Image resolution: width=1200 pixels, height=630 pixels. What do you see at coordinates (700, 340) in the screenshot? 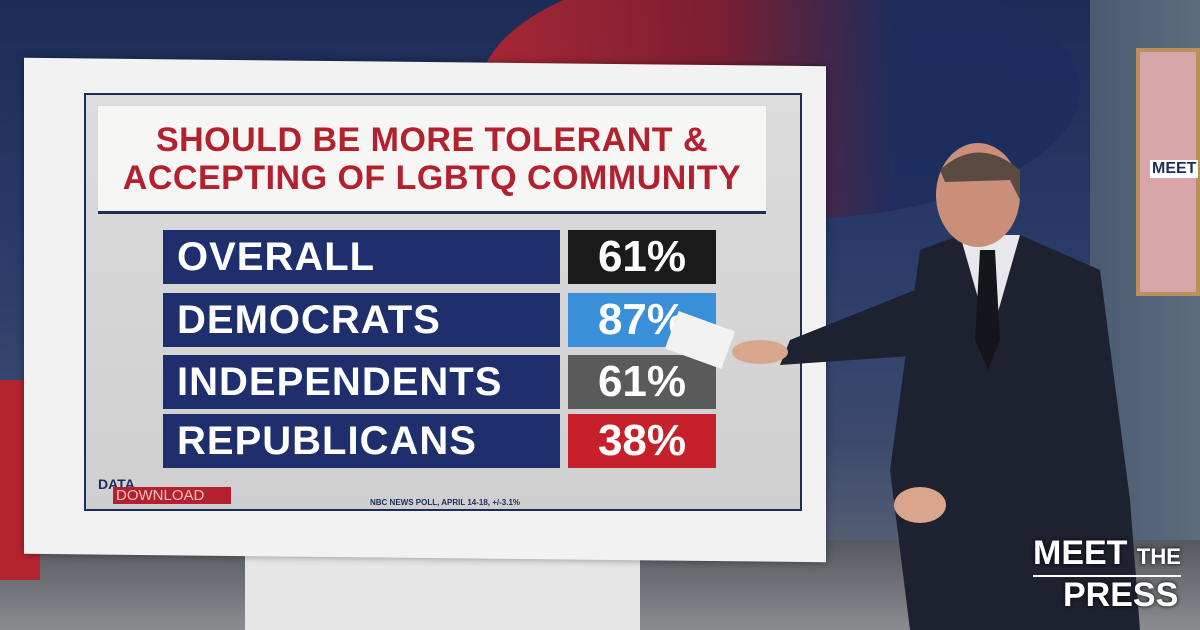
I see `notes-paper` at bounding box center [700, 340].